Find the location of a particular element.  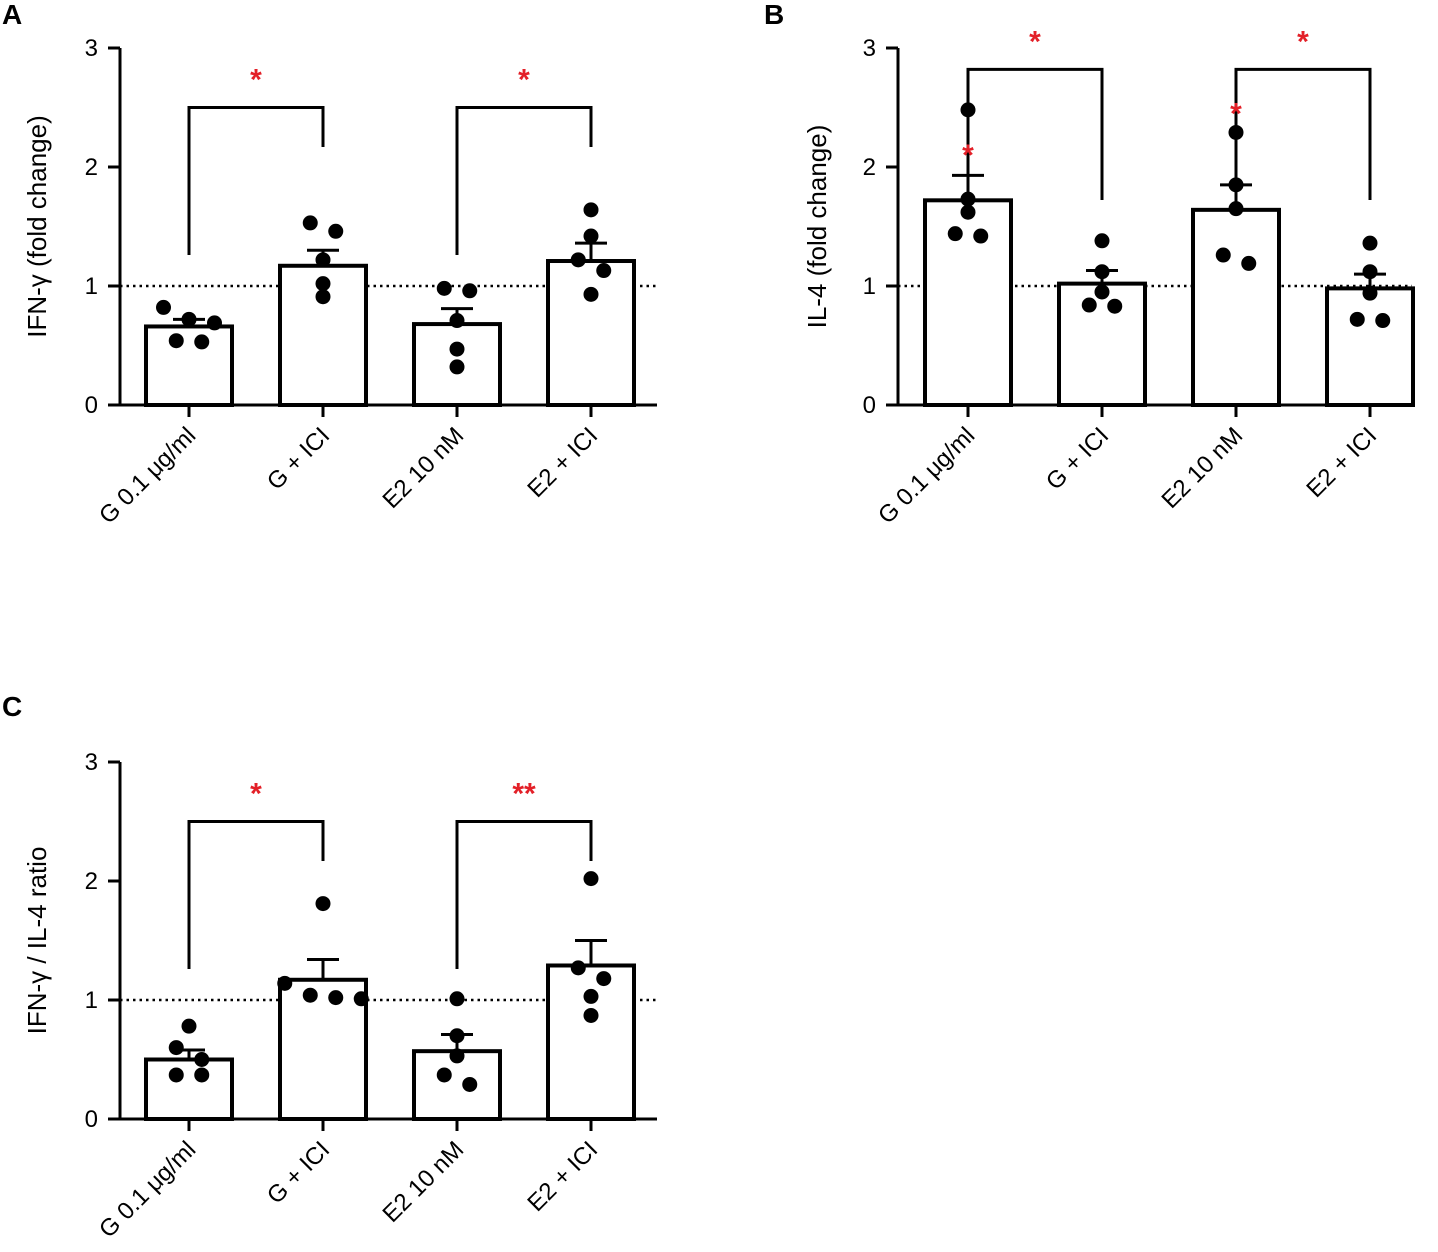

y-axis-label: IFN-γ (fold change) is located at coordinates (37, 226).